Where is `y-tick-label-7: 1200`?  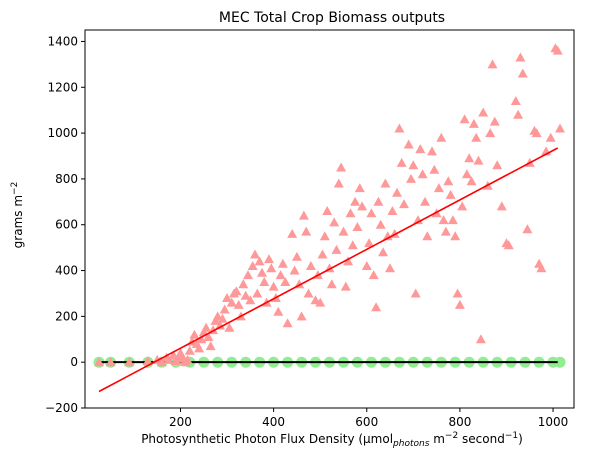
y-tick-label-7: 1200 is located at coordinates (62, 87).